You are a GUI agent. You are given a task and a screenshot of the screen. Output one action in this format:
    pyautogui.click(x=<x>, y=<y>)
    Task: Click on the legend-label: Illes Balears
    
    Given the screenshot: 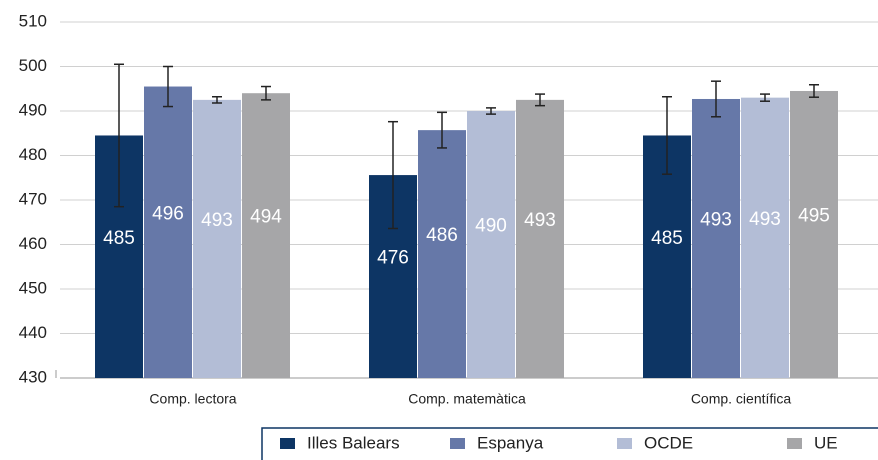 What is the action you would take?
    pyautogui.click(x=353, y=442)
    